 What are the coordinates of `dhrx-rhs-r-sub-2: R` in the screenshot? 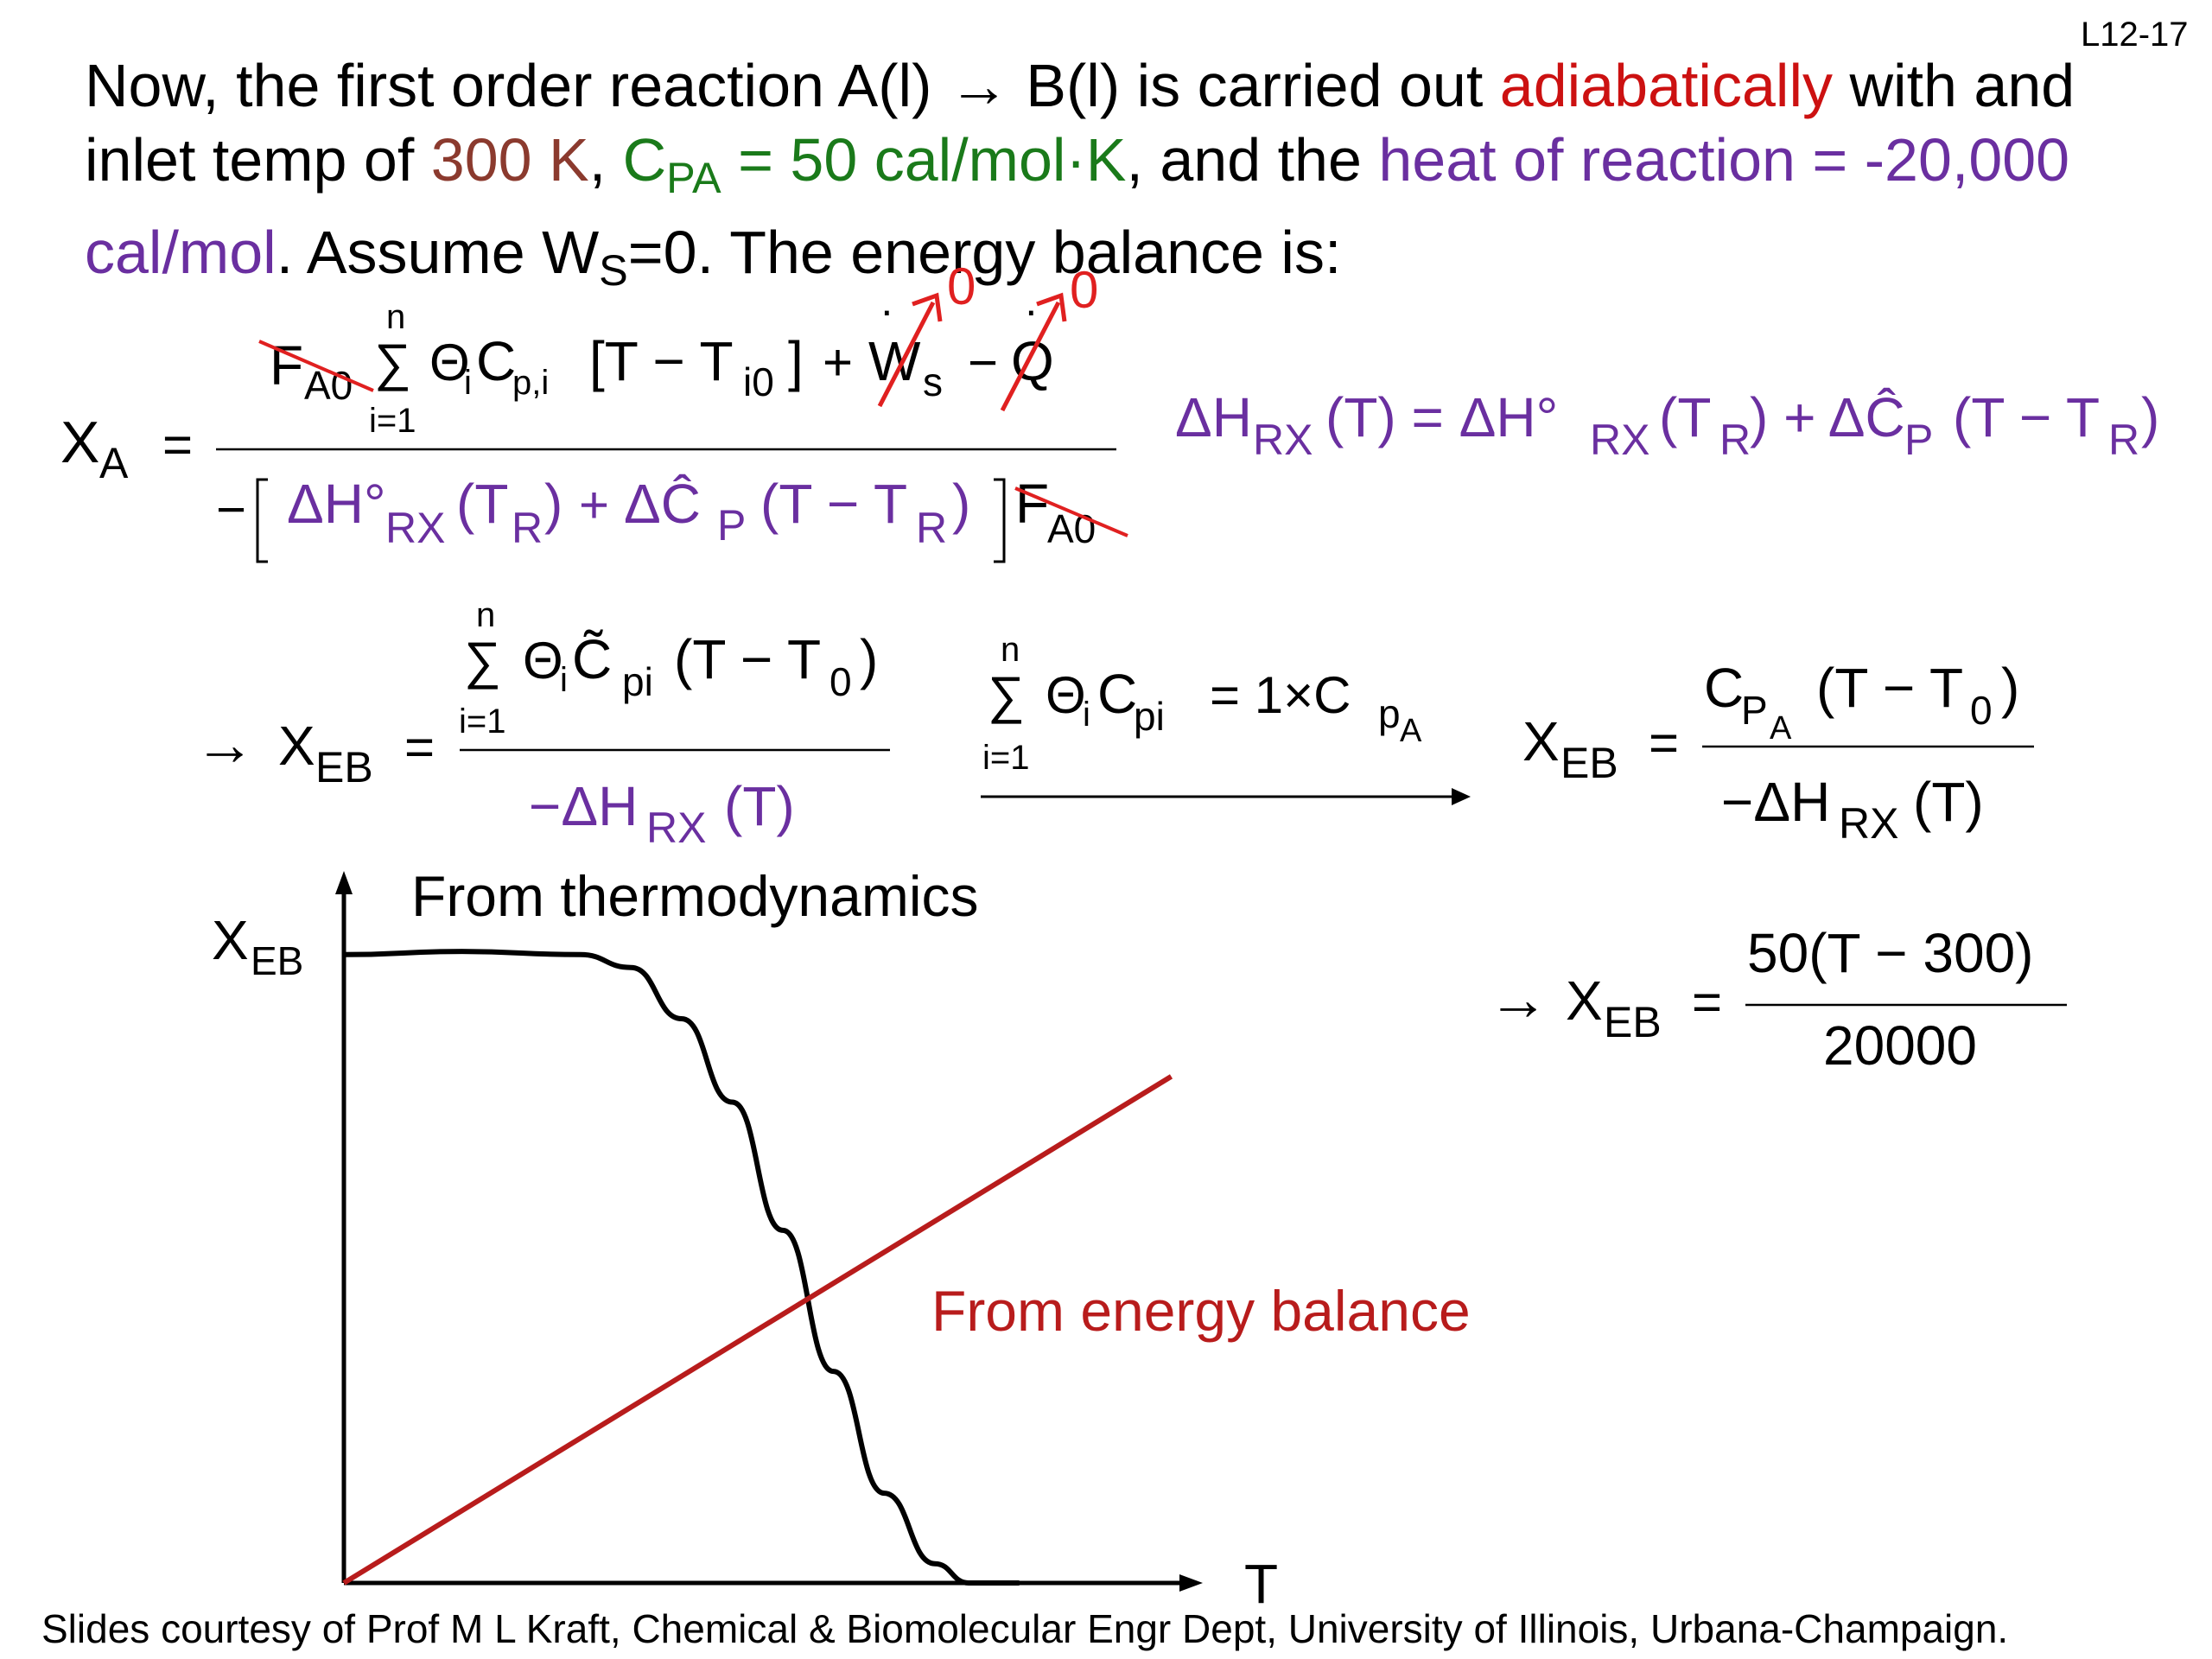 It's located at (2123, 440).